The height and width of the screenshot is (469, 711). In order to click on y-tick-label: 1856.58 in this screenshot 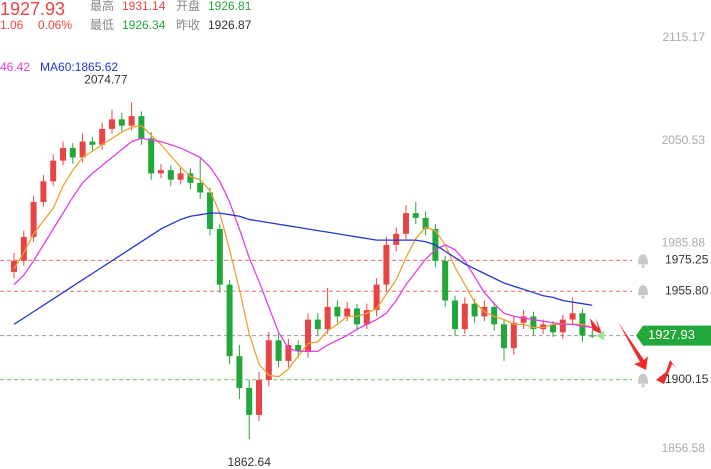, I will do `click(684, 448)`.